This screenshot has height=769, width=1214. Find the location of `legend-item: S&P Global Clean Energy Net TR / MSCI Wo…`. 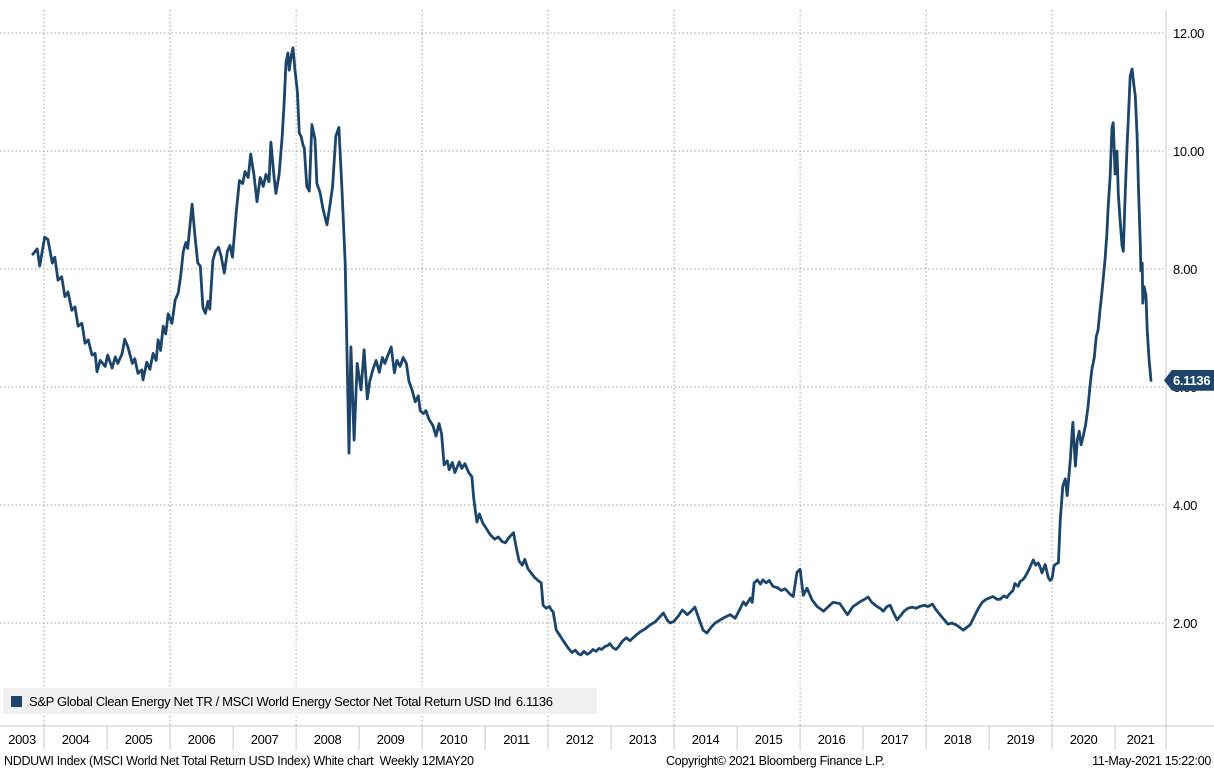

legend-item: S&P Global Clean Energy Net TR / MSCI Wo… is located at coordinates (300, 701).